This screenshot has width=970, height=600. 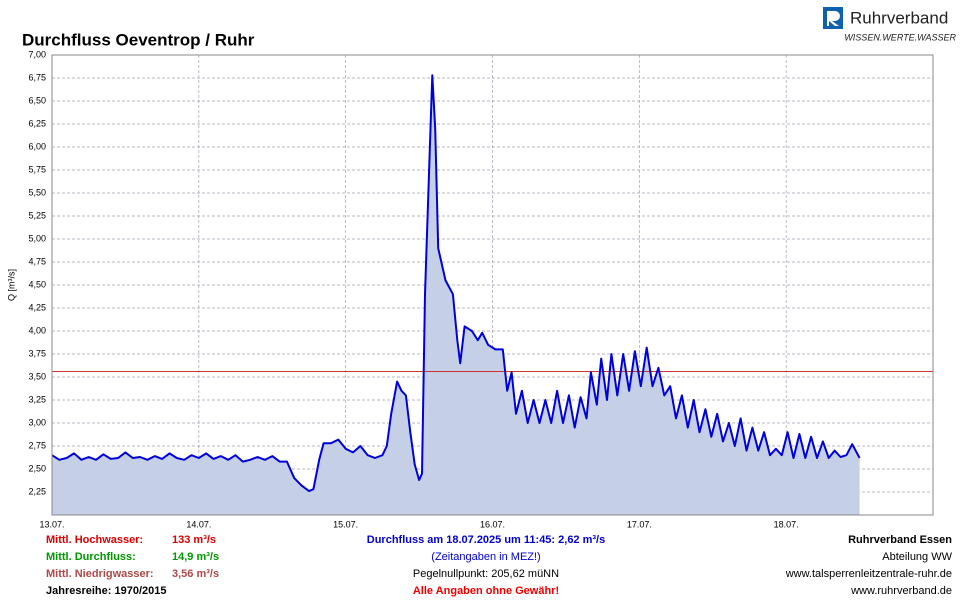 What do you see at coordinates (94, 540) in the screenshot?
I see `footer-label: Mittl. Hochwasser:` at bounding box center [94, 540].